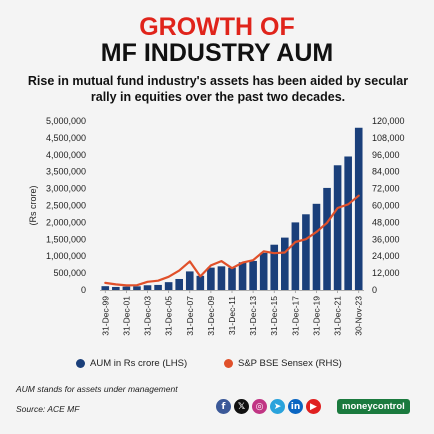 The height and width of the screenshot is (434, 434). I want to click on y-tick-right: 36,000, so click(386, 239).